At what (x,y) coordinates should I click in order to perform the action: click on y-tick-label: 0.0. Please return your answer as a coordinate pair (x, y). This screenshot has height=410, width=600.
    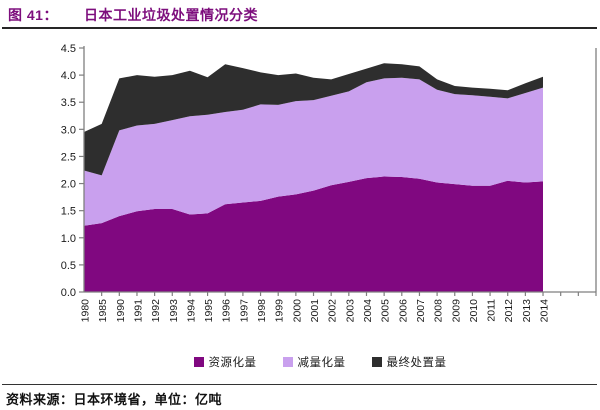
    Looking at the image, I should click on (68, 293).